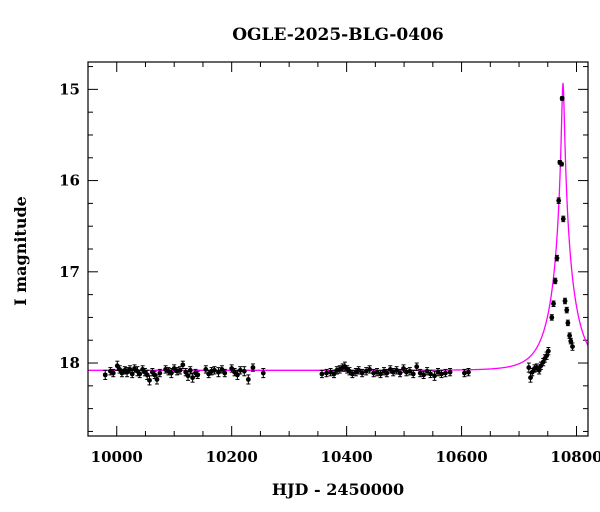 Image resolution: width=600 pixels, height=512 pixels. What do you see at coordinates (69, 89) in the screenshot?
I see `y-tick-label: 15` at bounding box center [69, 89].